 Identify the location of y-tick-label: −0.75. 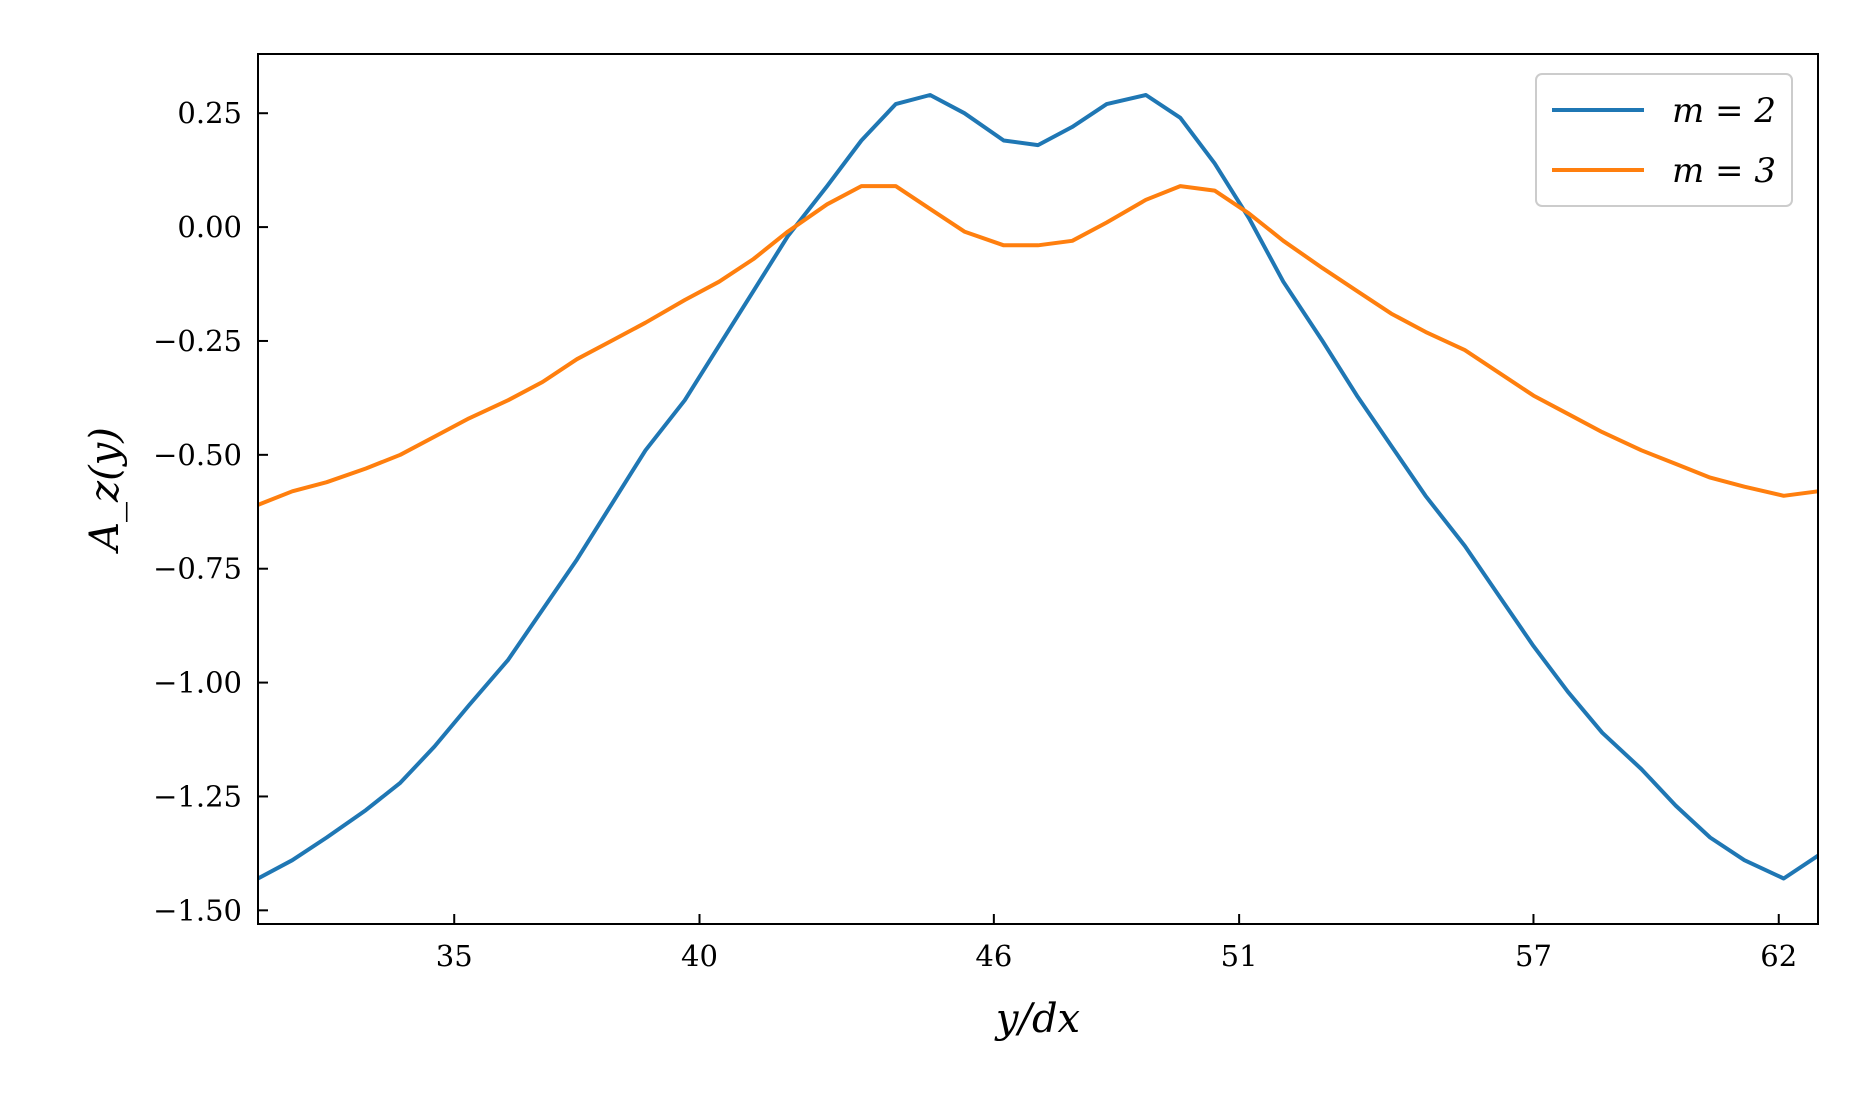
(197, 569).